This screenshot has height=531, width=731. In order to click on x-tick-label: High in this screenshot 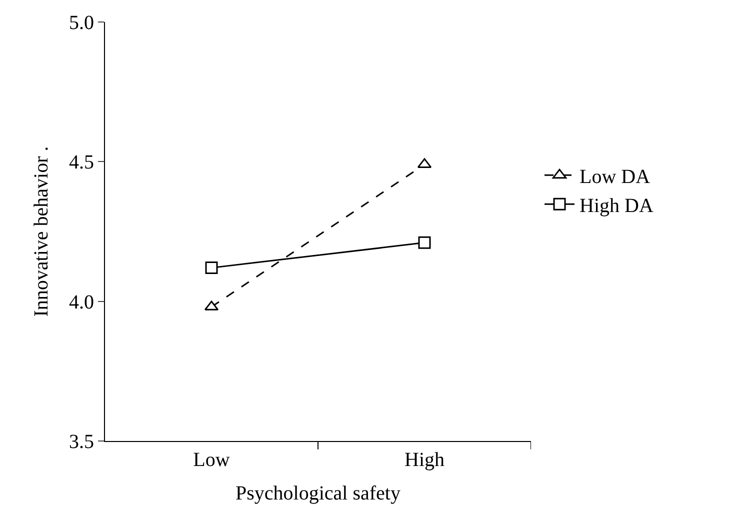, I will do `click(424, 460)`.